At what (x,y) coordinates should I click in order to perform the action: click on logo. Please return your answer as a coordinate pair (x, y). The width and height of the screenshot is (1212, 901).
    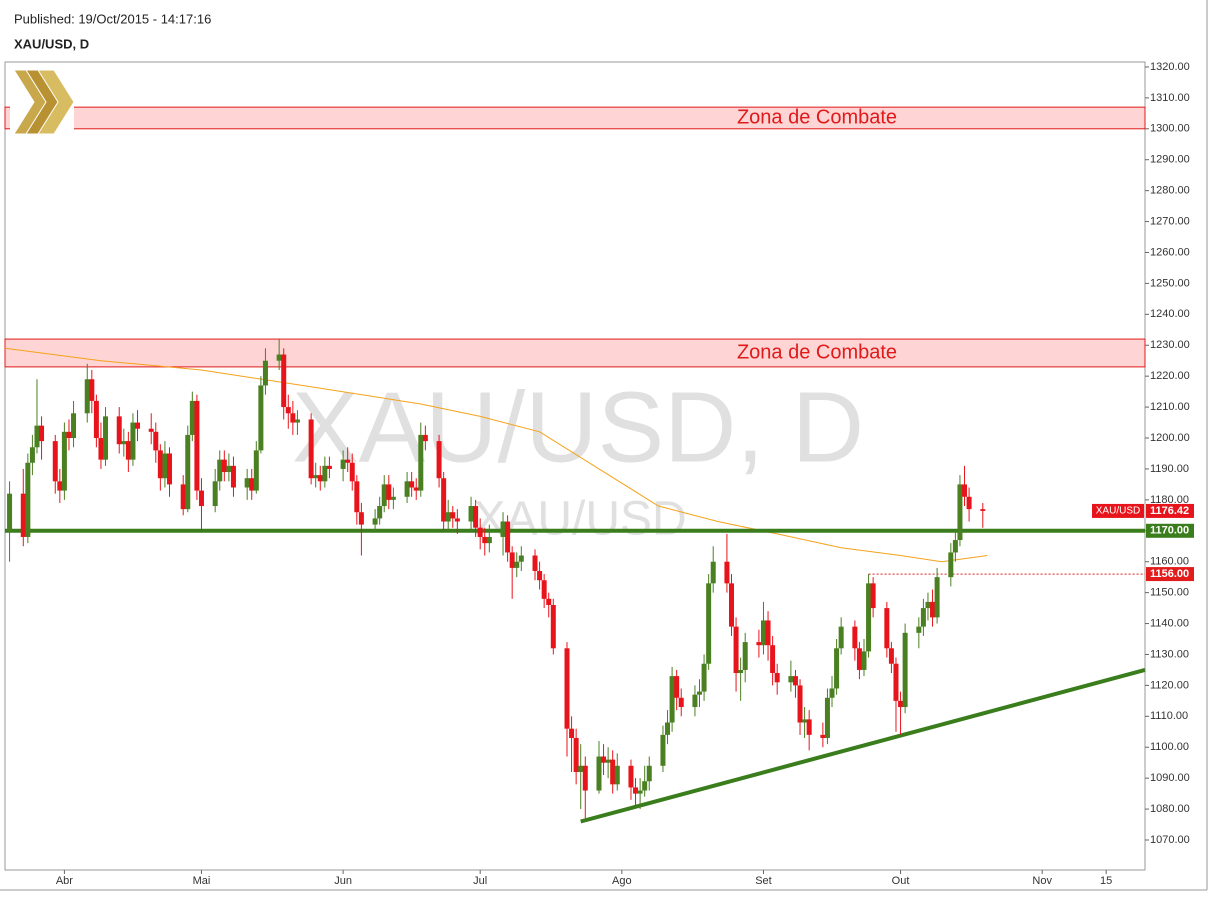
    Looking at the image, I should click on (42, 102).